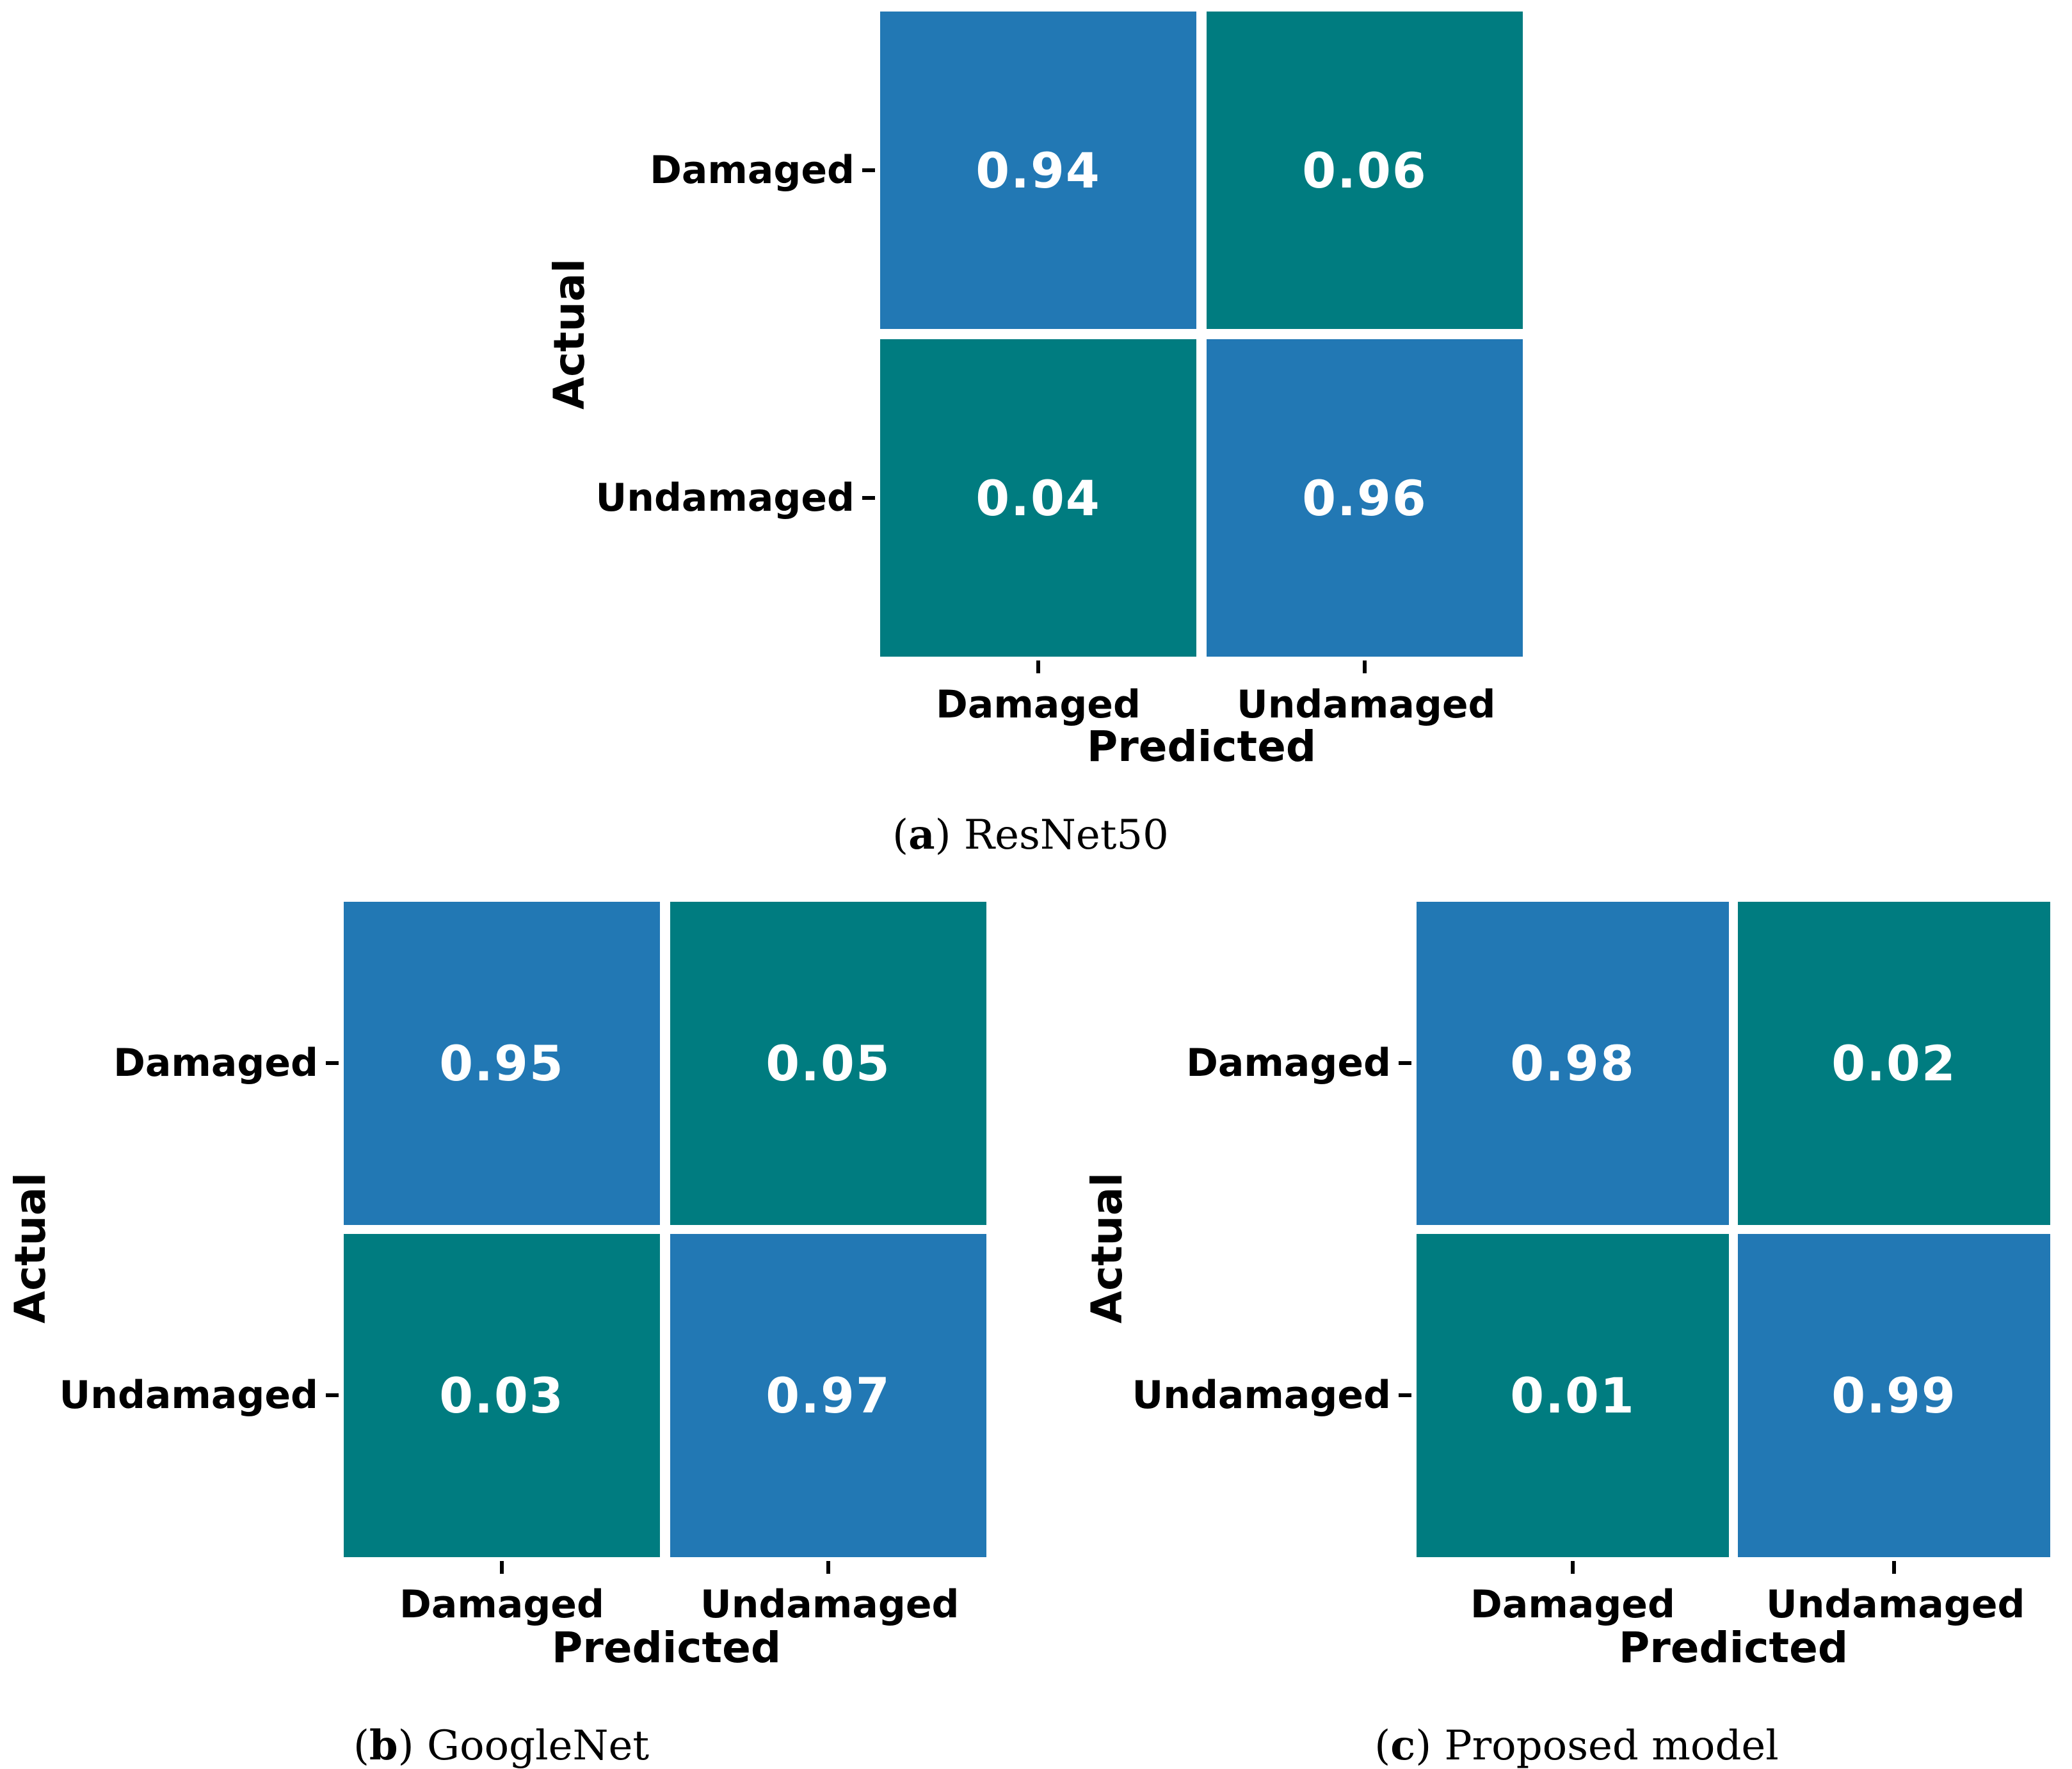 The image size is (2072, 1769). Describe the element at coordinates (1403, 1745) in the screenshot. I see `caption-letter: c` at that location.